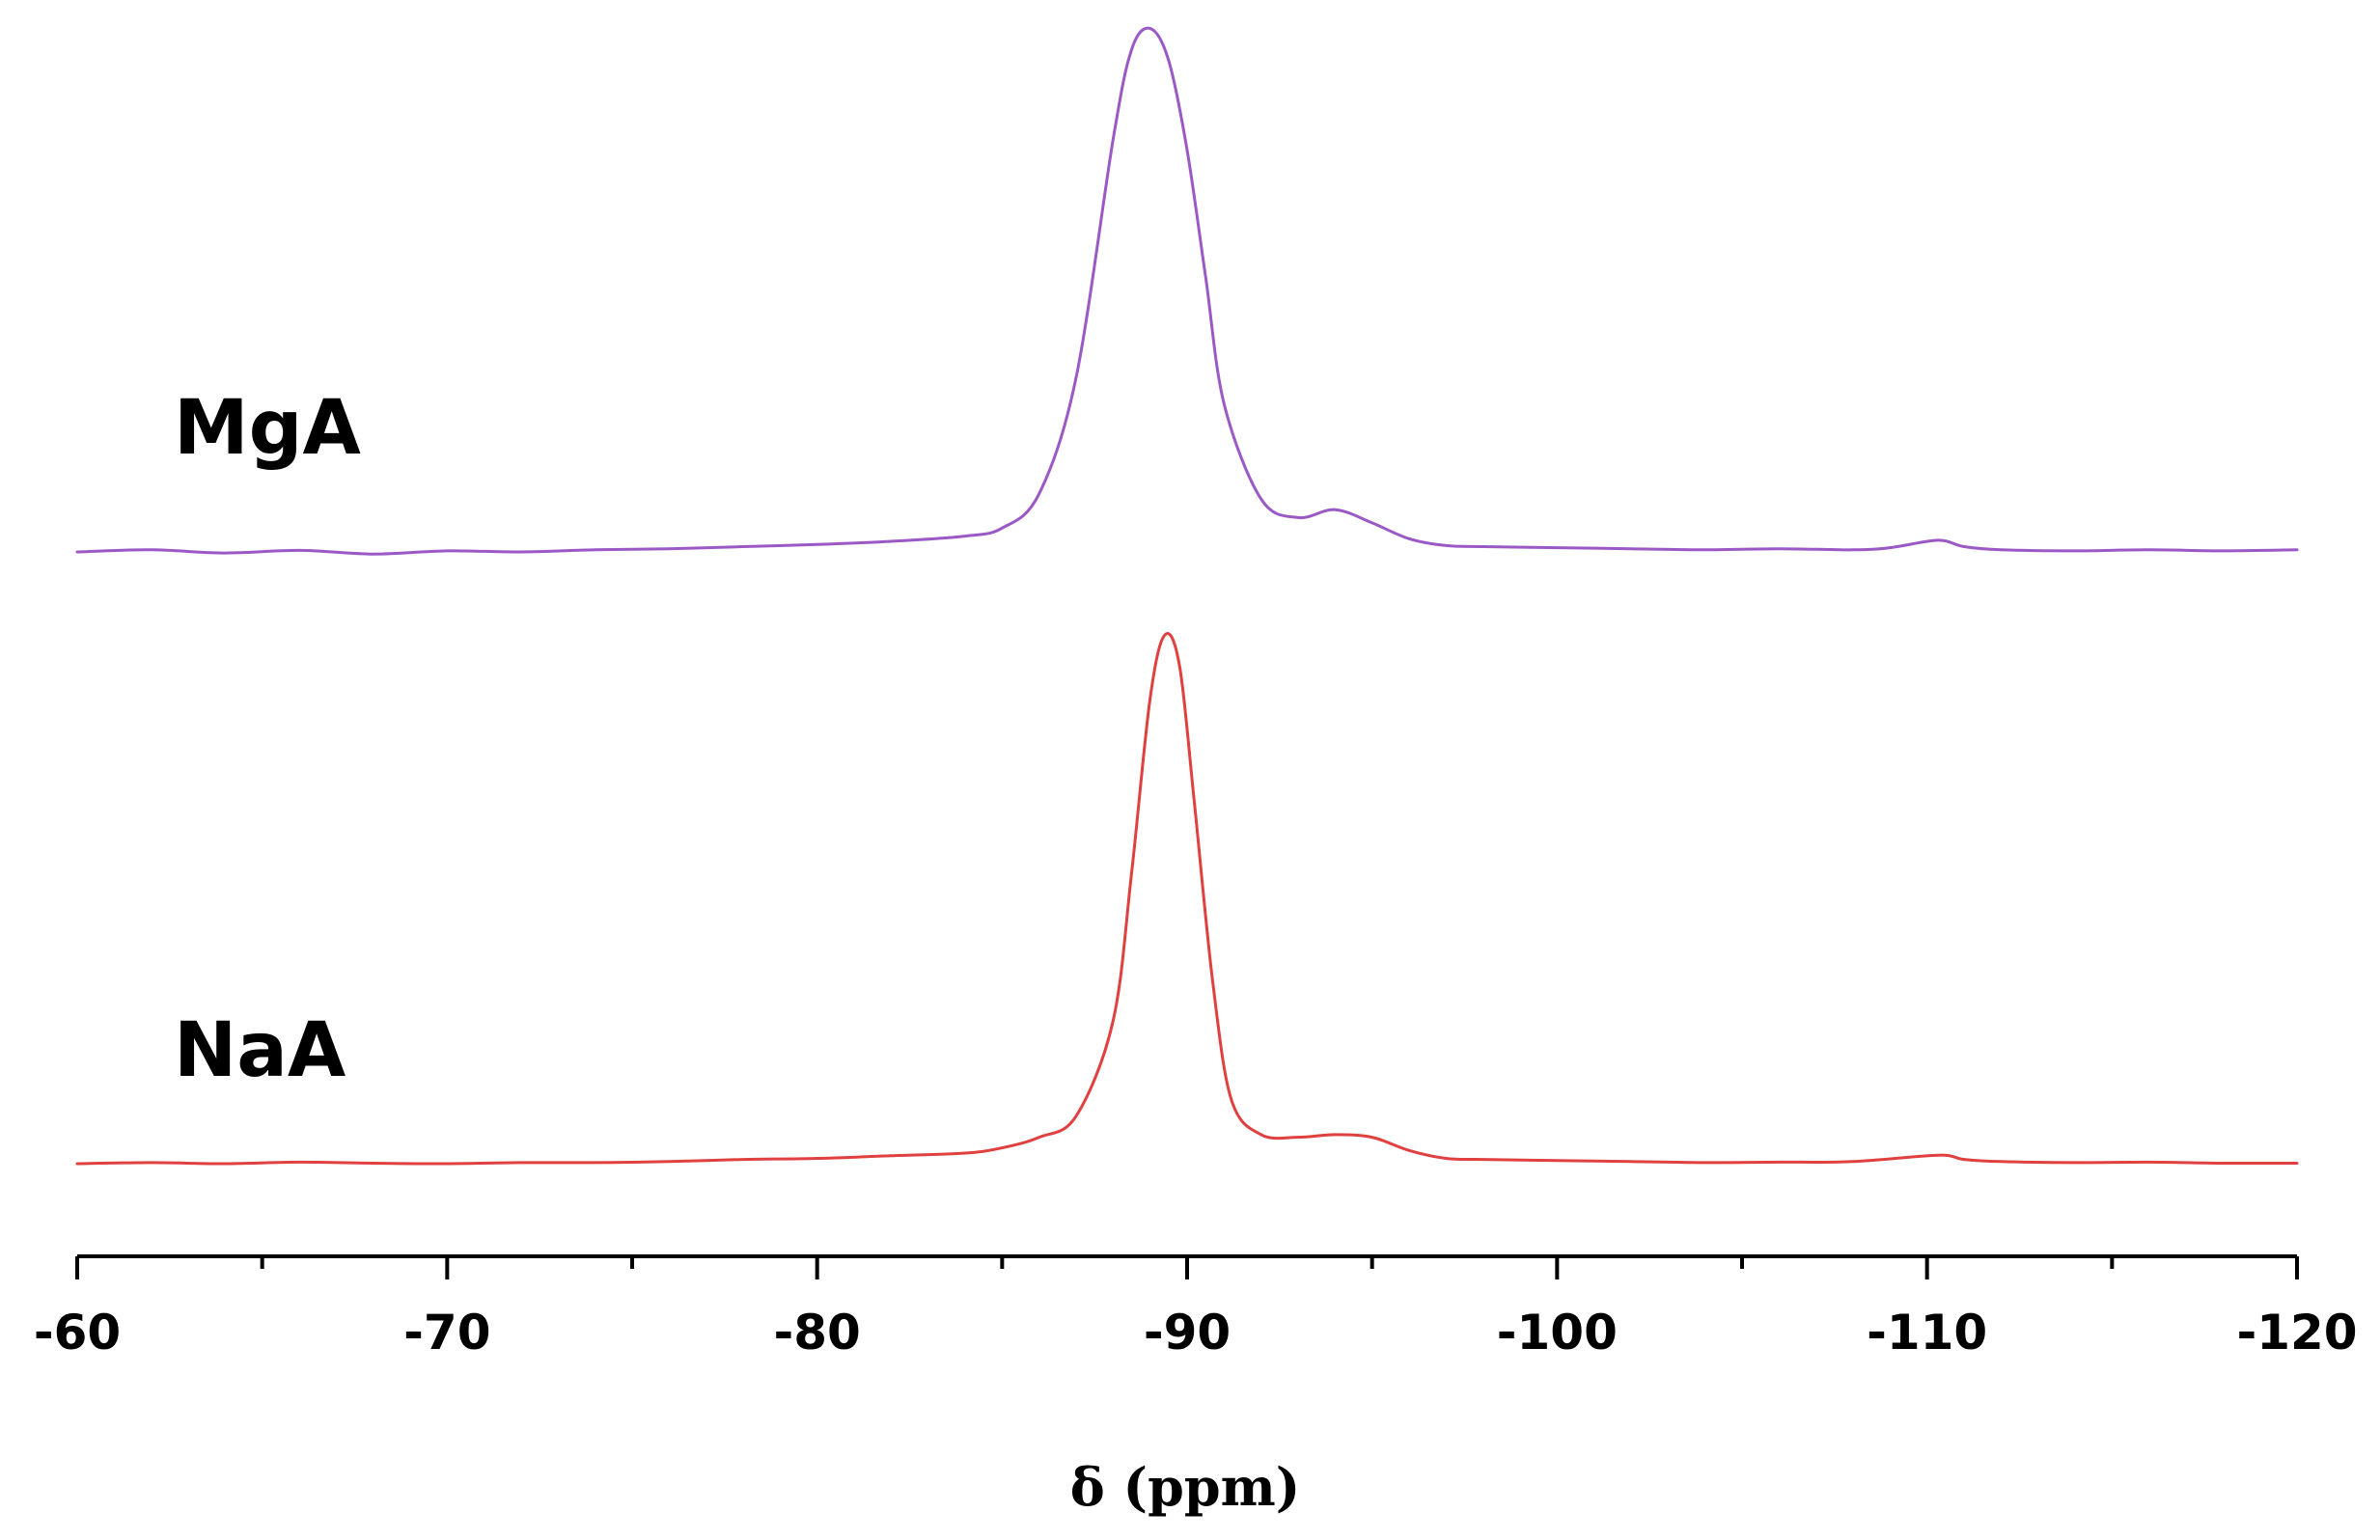 The width and height of the screenshot is (2380, 1540). Describe the element at coordinates (1187, 1333) in the screenshot. I see `x-tick-label: -90` at that location.